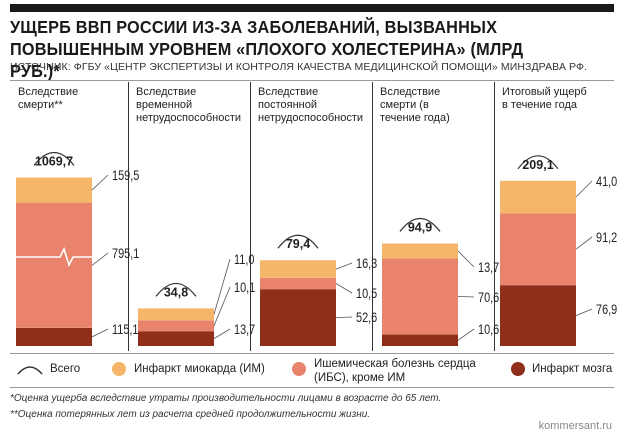 The image size is (624, 443). Describe the element at coordinates (366, 264) in the screenshot. I see `value-label-mi: 16,3` at that location.